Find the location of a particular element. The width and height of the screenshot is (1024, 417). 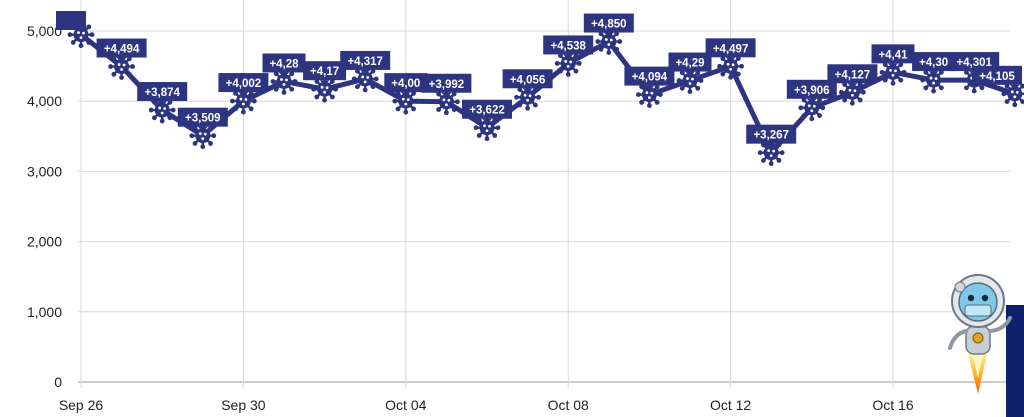

data-label: +4,28 is located at coordinates (284, 65).